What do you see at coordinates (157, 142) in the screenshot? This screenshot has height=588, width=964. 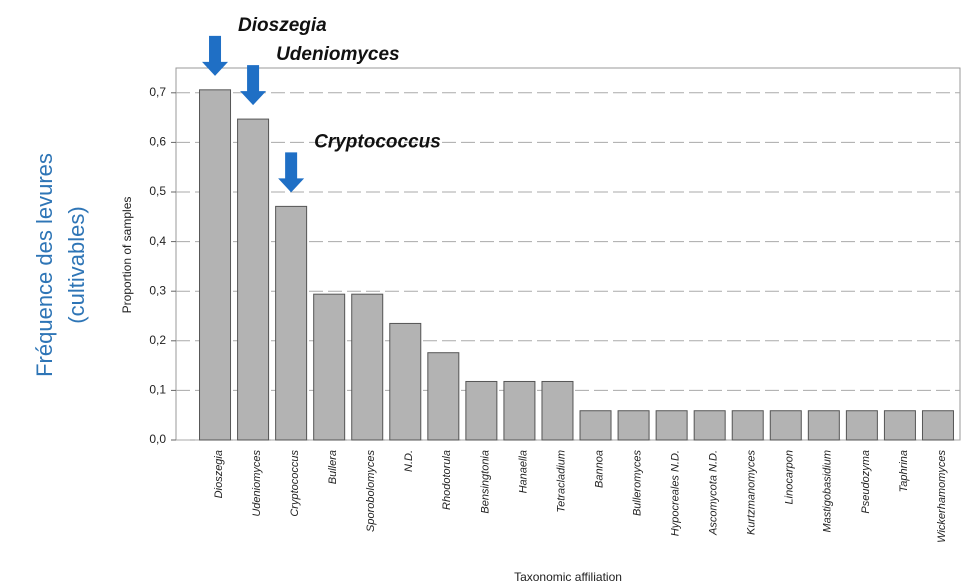 I see `y-tick-label: 0,6` at bounding box center [157, 142].